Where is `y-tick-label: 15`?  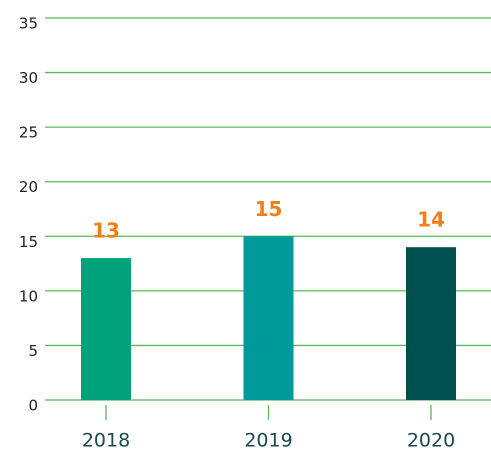 y-tick-label: 15 is located at coordinates (28, 242).